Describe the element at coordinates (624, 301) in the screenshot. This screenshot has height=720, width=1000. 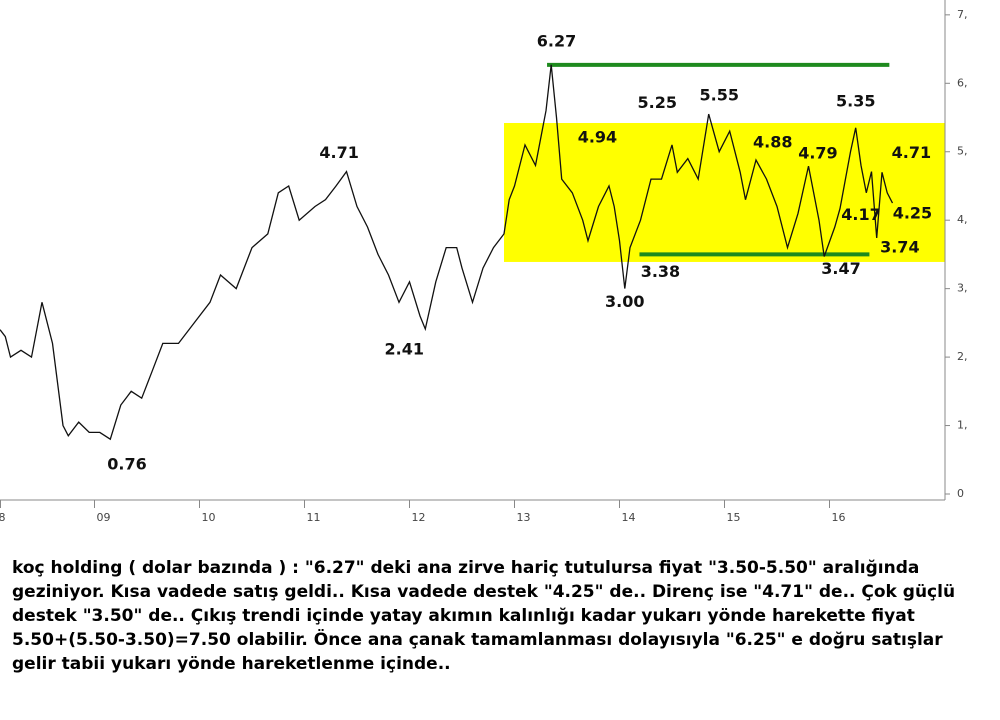
I see `annotation: 3.00` at that location.